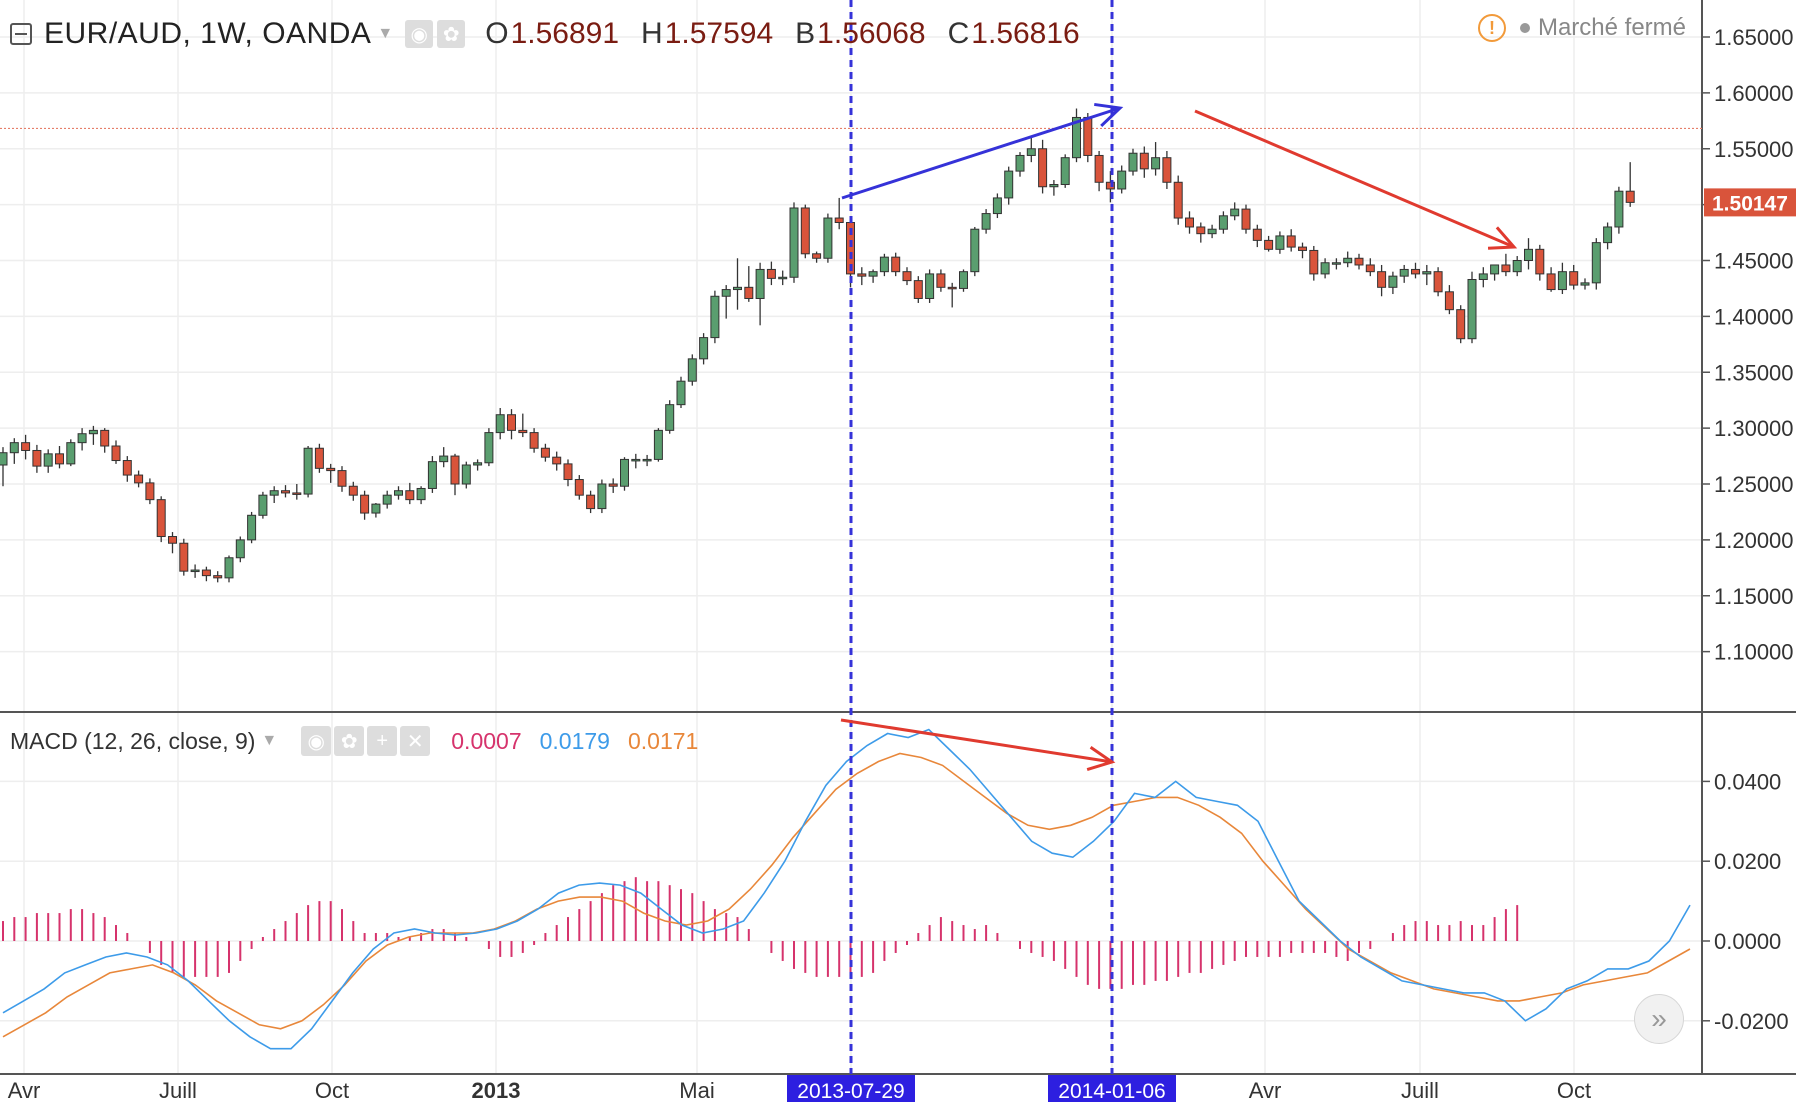  Describe the element at coordinates (1524, 28) in the screenshot. I see `status-dot` at that location.